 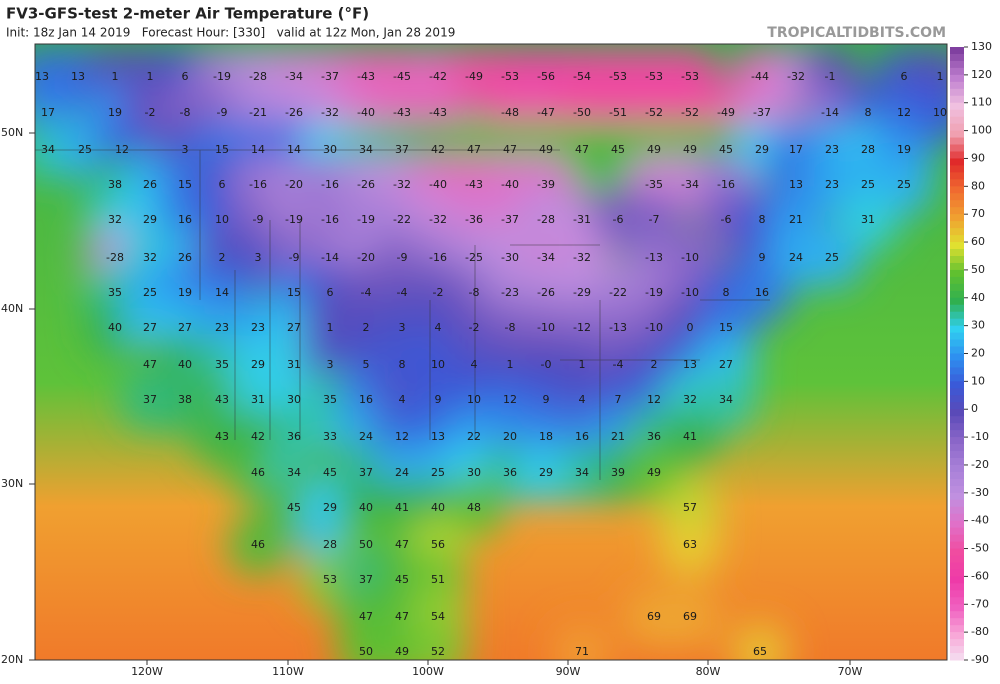 I want to click on temperature-label: 6, so click(x=222, y=184).